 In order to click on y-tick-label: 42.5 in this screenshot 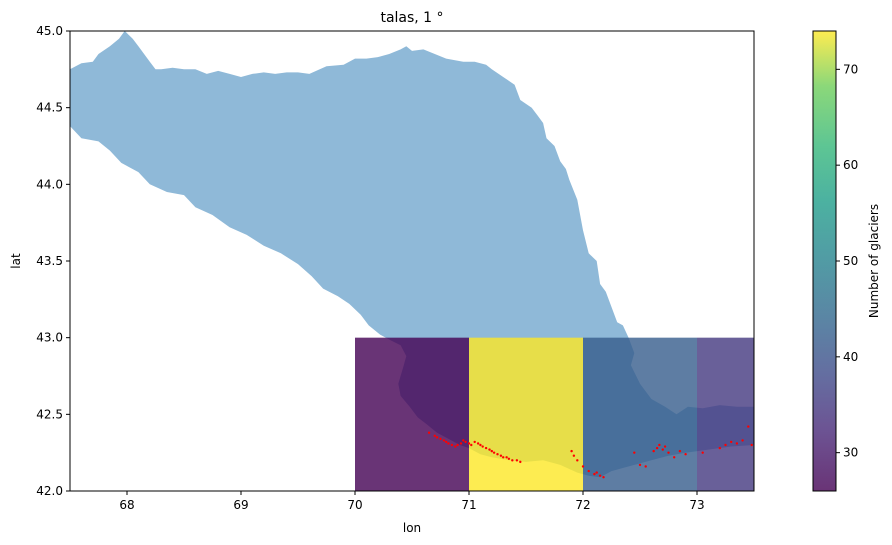, I will do `click(49, 414)`.